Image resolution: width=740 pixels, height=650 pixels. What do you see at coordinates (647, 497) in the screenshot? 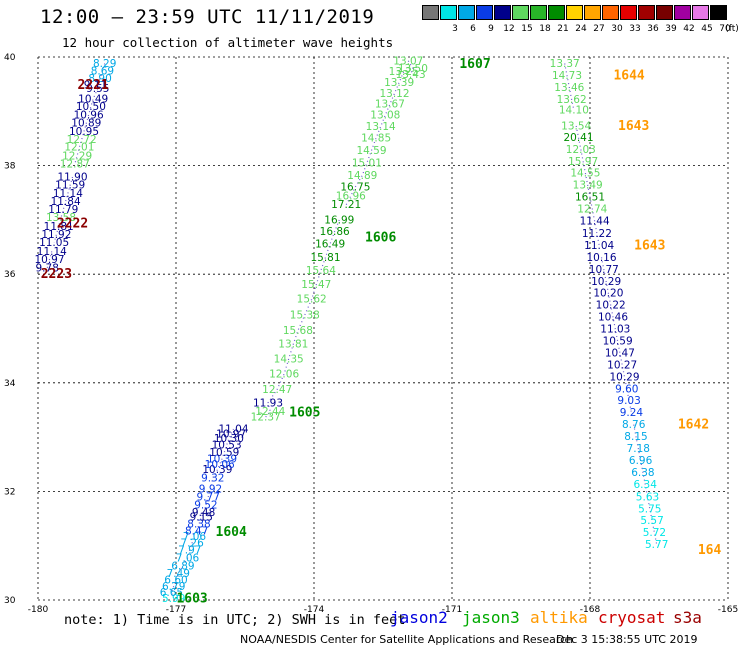
I see `wave-height-label: 5.63` at bounding box center [647, 497].